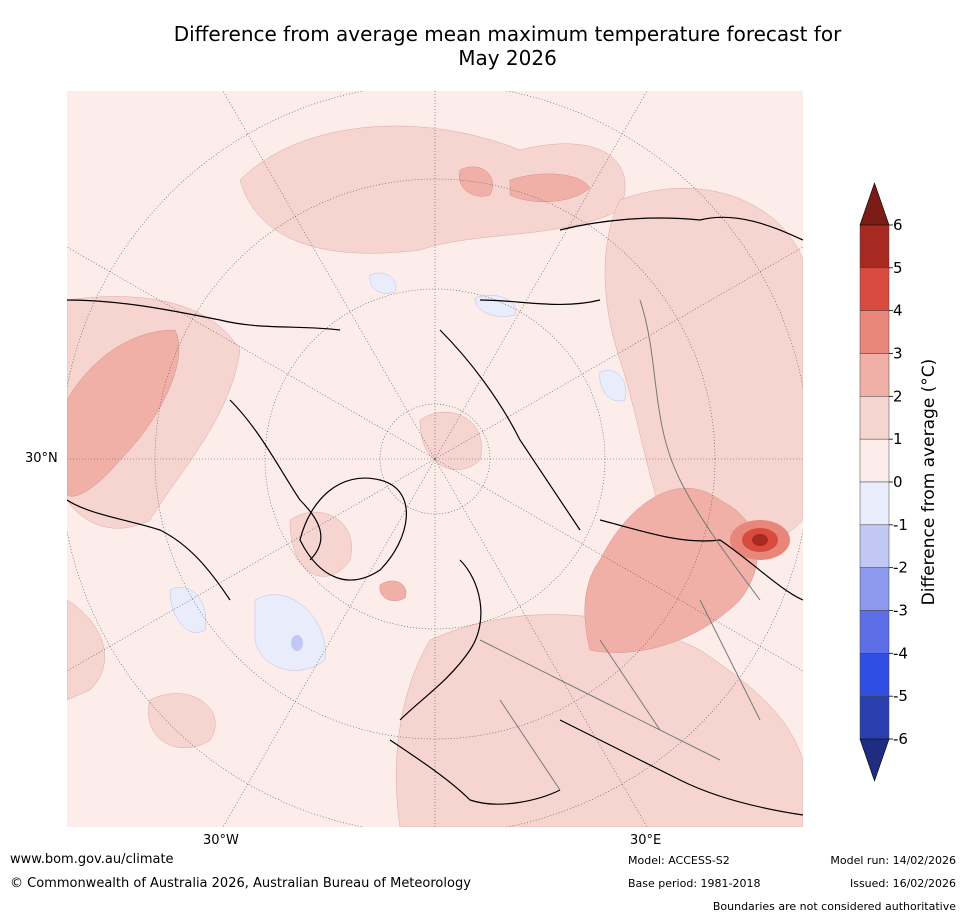  Describe the element at coordinates (898, 354) in the screenshot. I see `colorbar-tick-label: 3` at that location.